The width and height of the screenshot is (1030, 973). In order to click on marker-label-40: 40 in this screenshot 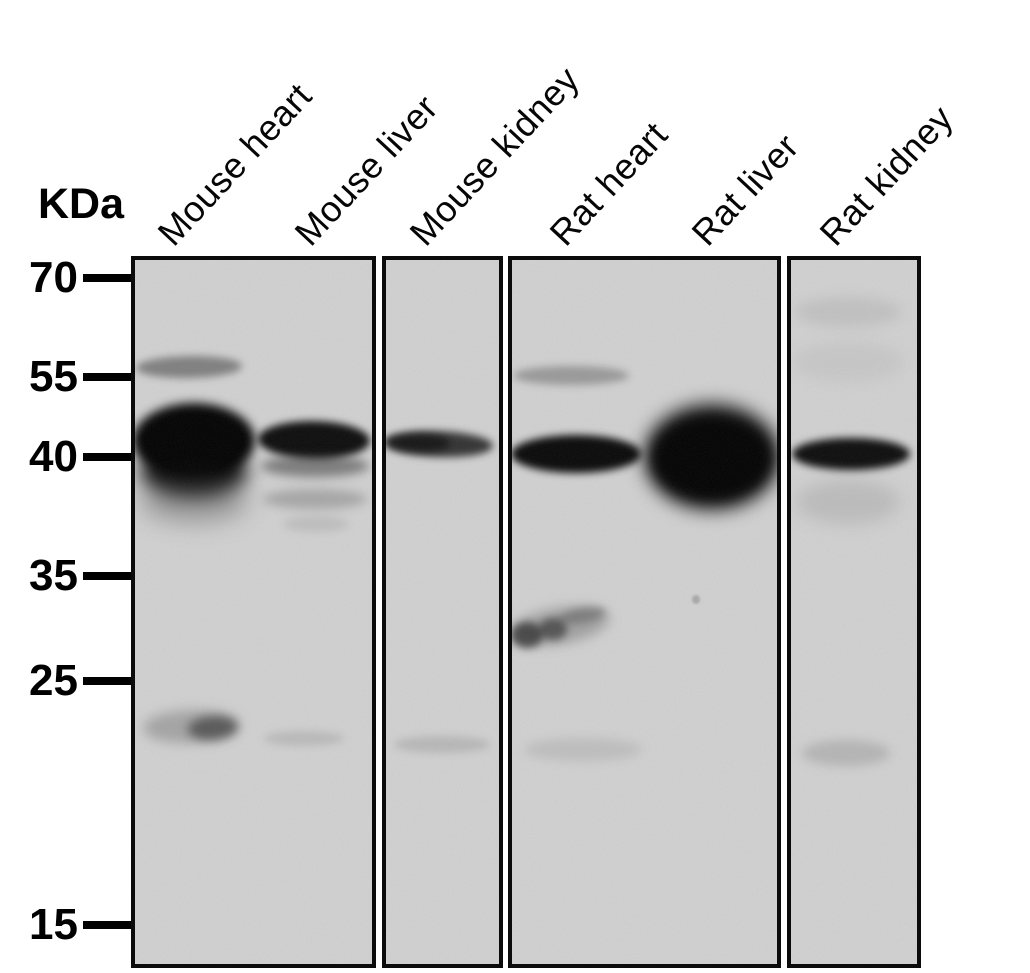, I will do `click(53, 456)`.